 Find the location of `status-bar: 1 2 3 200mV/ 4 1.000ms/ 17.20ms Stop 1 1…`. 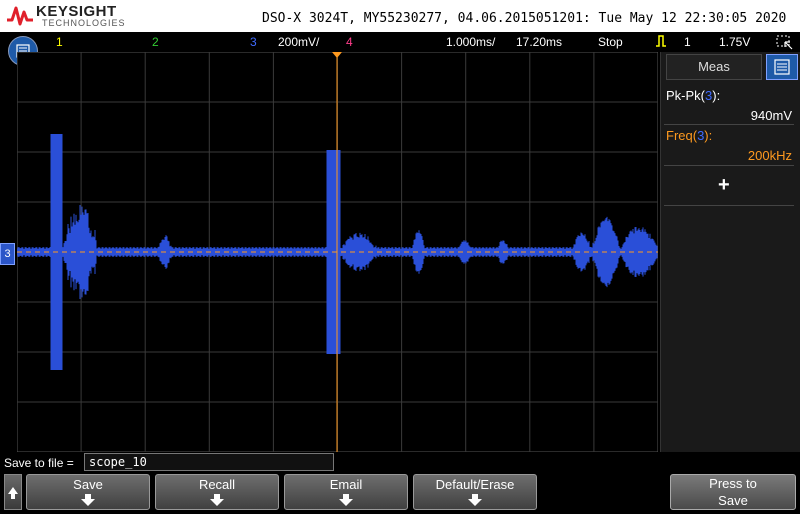

status-bar: 1 2 3 200mV/ 4 1.000ms/ 17.20ms Stop 1 1… is located at coordinates (400, 42).